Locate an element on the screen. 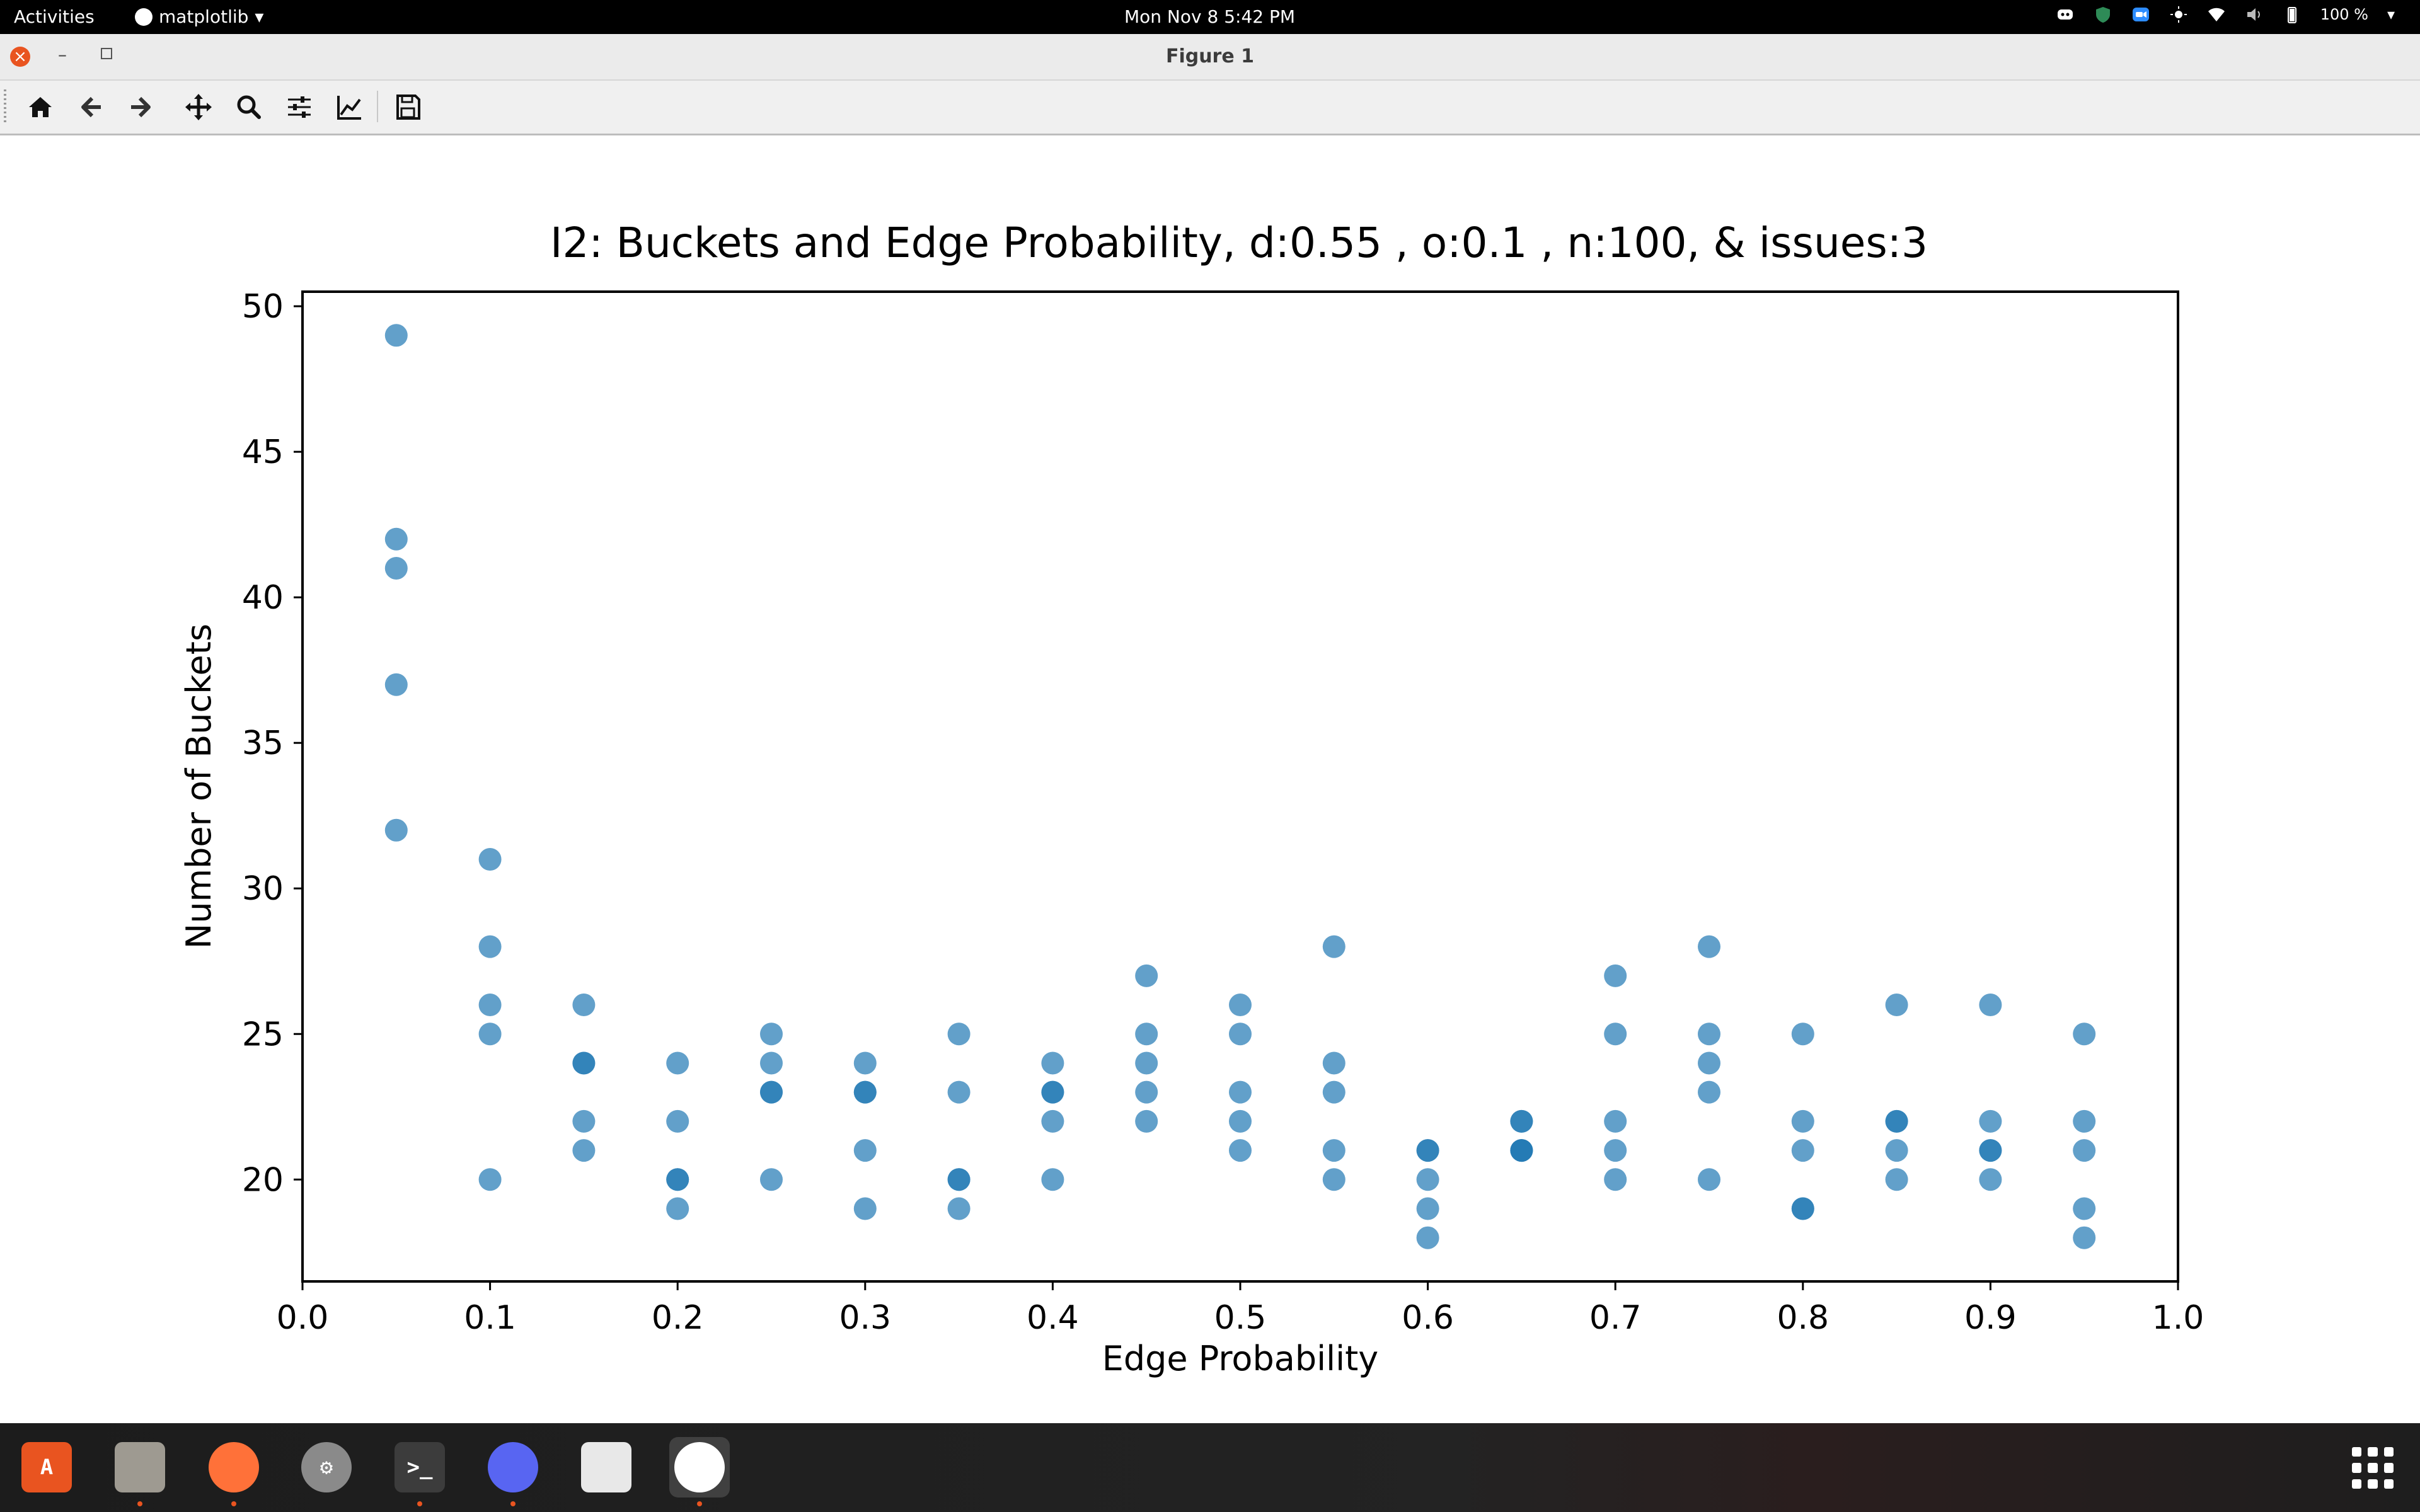 The image size is (2420, 1512). show-applications-icon is located at coordinates (2373, 1468).